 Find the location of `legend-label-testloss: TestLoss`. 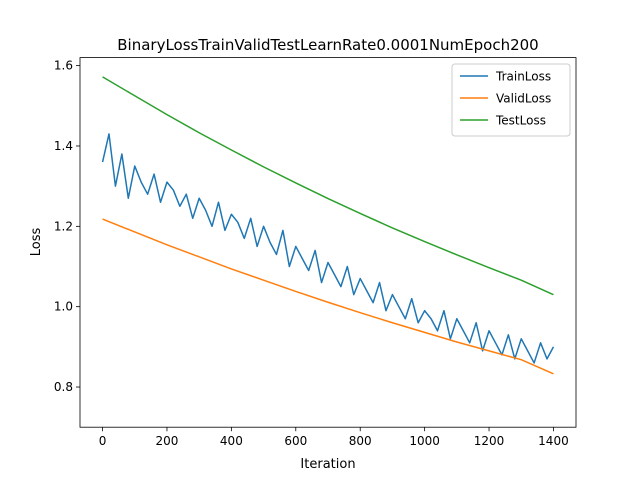

legend-label-testloss: TestLoss is located at coordinates (520, 121).